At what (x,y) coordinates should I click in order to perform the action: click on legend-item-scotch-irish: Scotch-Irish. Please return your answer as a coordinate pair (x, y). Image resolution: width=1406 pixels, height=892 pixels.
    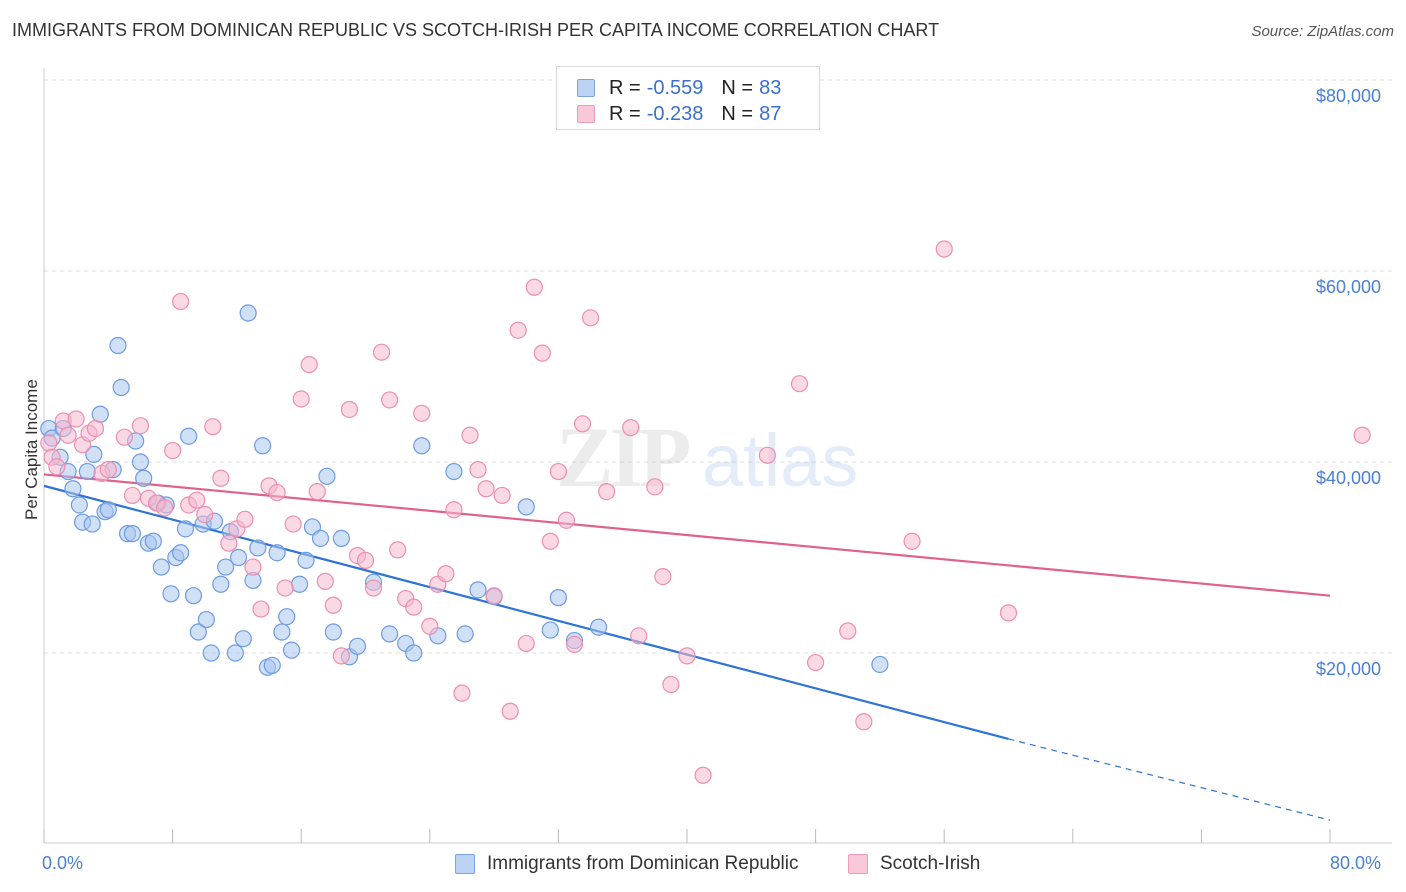
    Looking at the image, I should click on (914, 864).